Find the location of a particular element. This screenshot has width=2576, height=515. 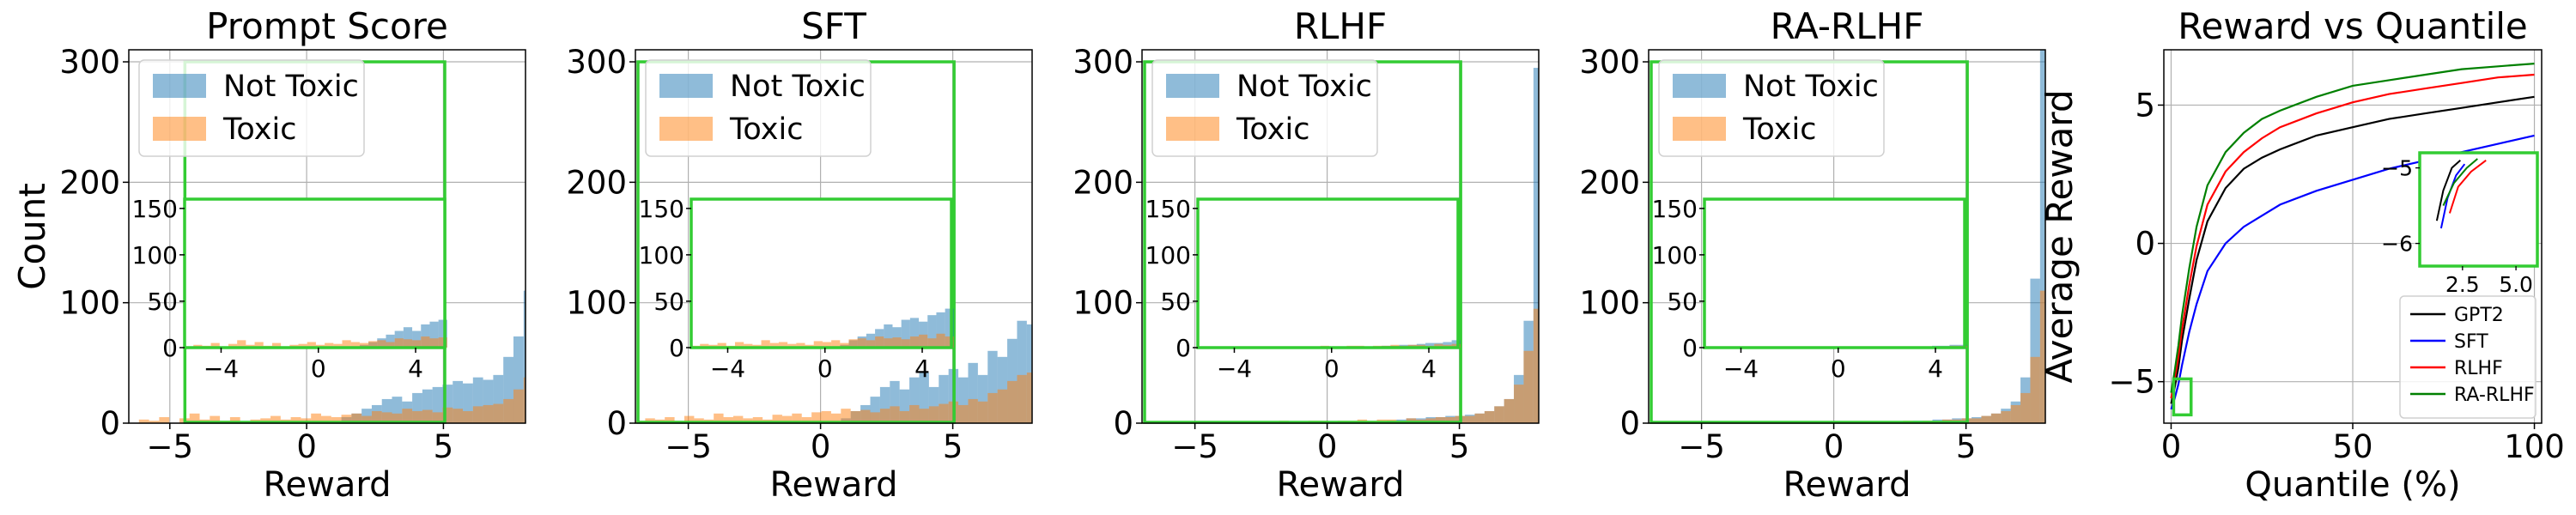

inset-x-tick-label: 0 is located at coordinates (318, 368).